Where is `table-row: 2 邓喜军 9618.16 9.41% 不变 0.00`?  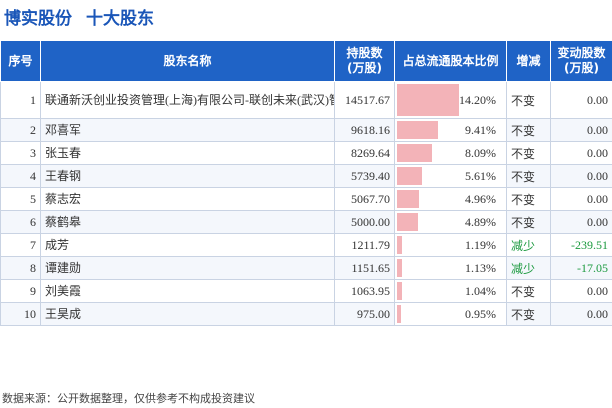 table-row: 2 邓喜军 9618.16 9.41% 不变 0.00 is located at coordinates (306, 130).